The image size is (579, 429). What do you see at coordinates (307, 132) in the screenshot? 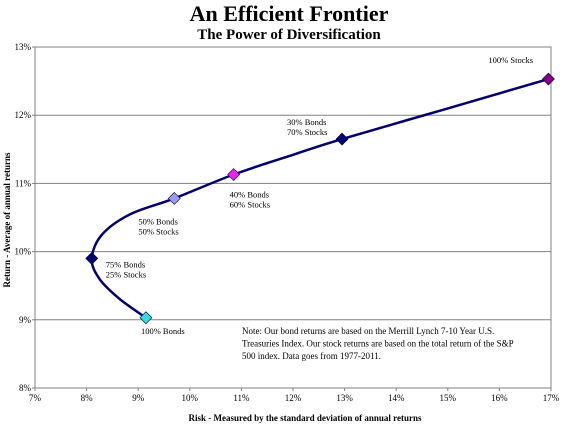
I see `portfolio-point-label: 70% Stocks` at bounding box center [307, 132].